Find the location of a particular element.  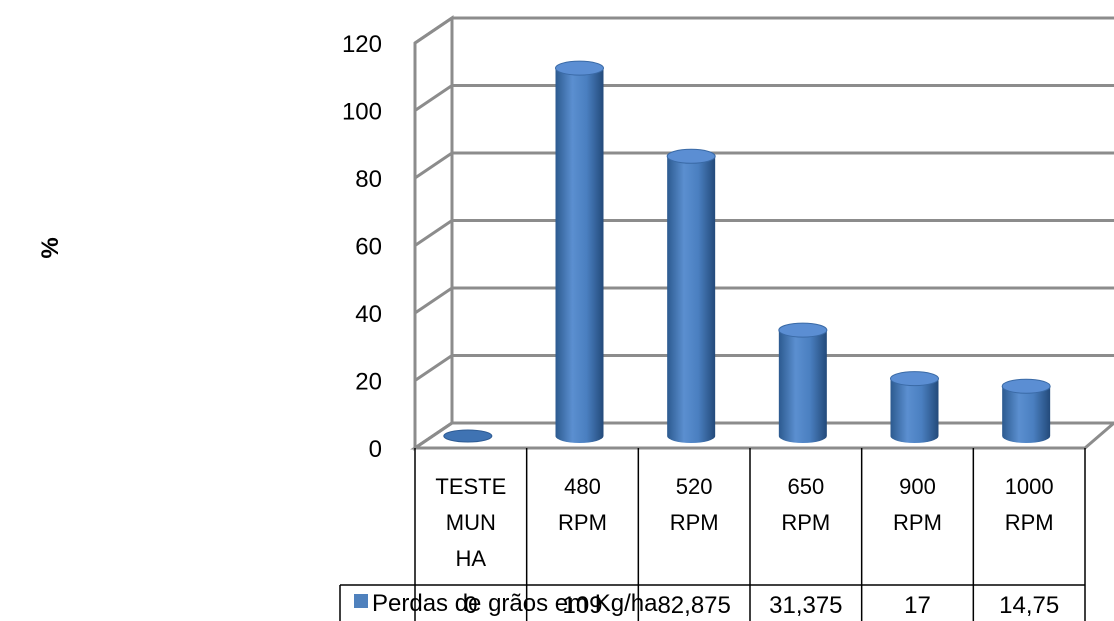

category-label: MUN is located at coordinates (471, 522).